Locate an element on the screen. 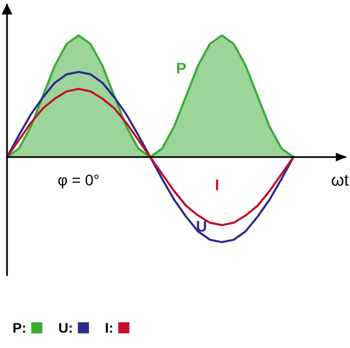 The width and height of the screenshot is (350, 348). x-axis-title: ωt is located at coordinates (340, 180).